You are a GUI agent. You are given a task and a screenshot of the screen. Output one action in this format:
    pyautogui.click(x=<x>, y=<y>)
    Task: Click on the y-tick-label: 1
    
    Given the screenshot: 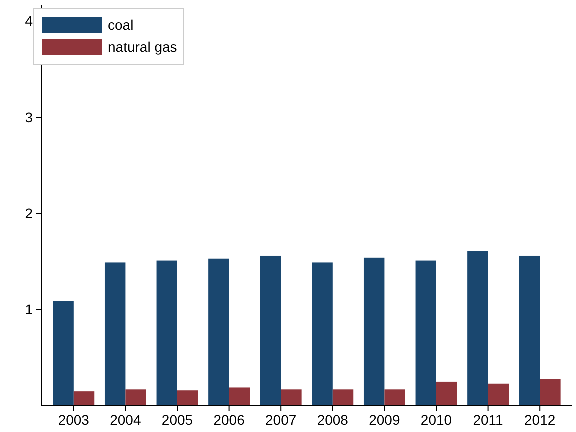 What is the action you would take?
    pyautogui.click(x=29, y=310)
    